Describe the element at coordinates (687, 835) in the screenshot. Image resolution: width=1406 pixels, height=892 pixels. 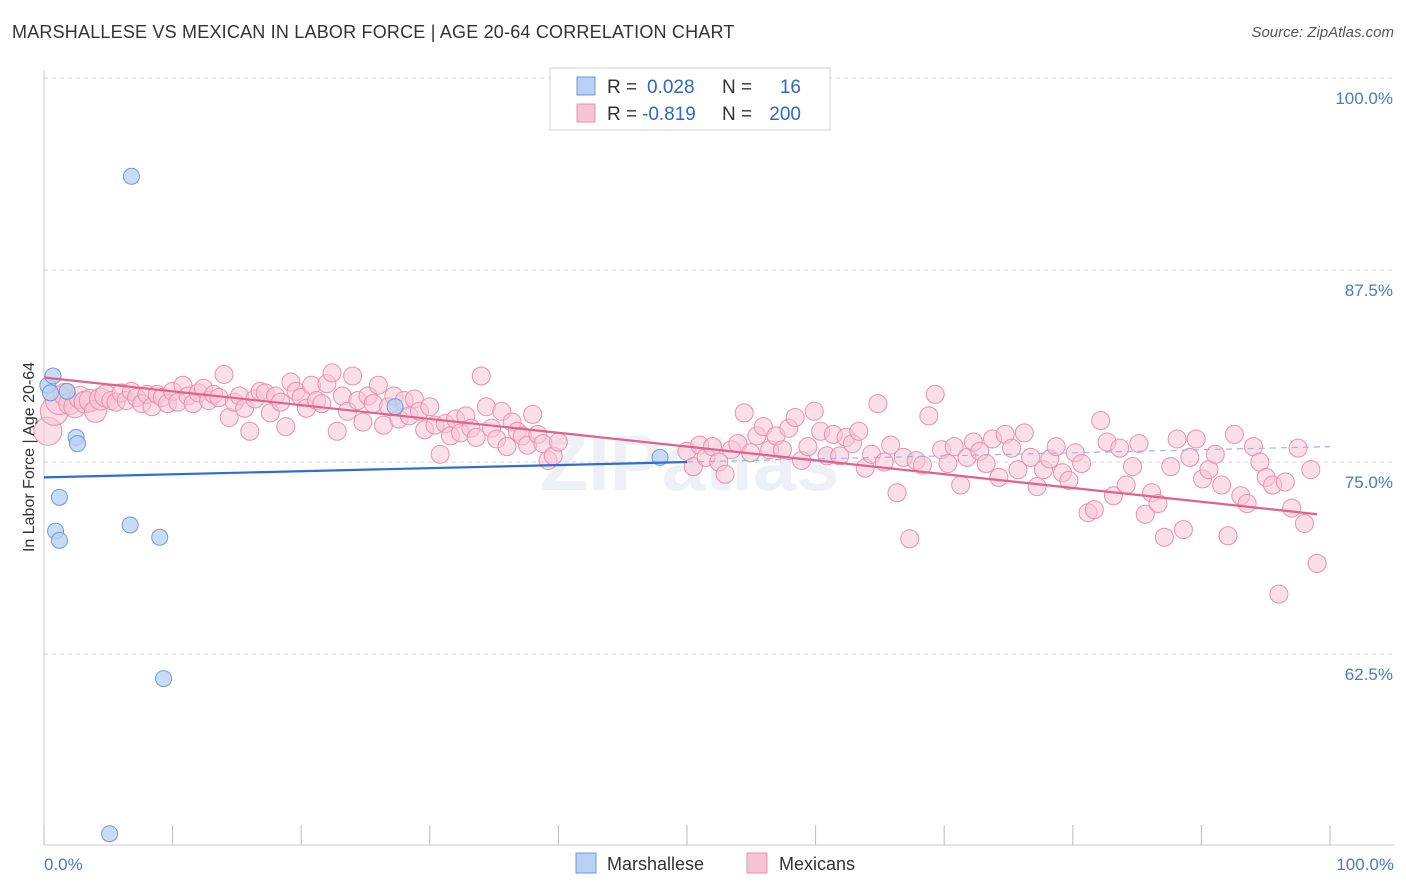
I see `x-ticks` at that location.